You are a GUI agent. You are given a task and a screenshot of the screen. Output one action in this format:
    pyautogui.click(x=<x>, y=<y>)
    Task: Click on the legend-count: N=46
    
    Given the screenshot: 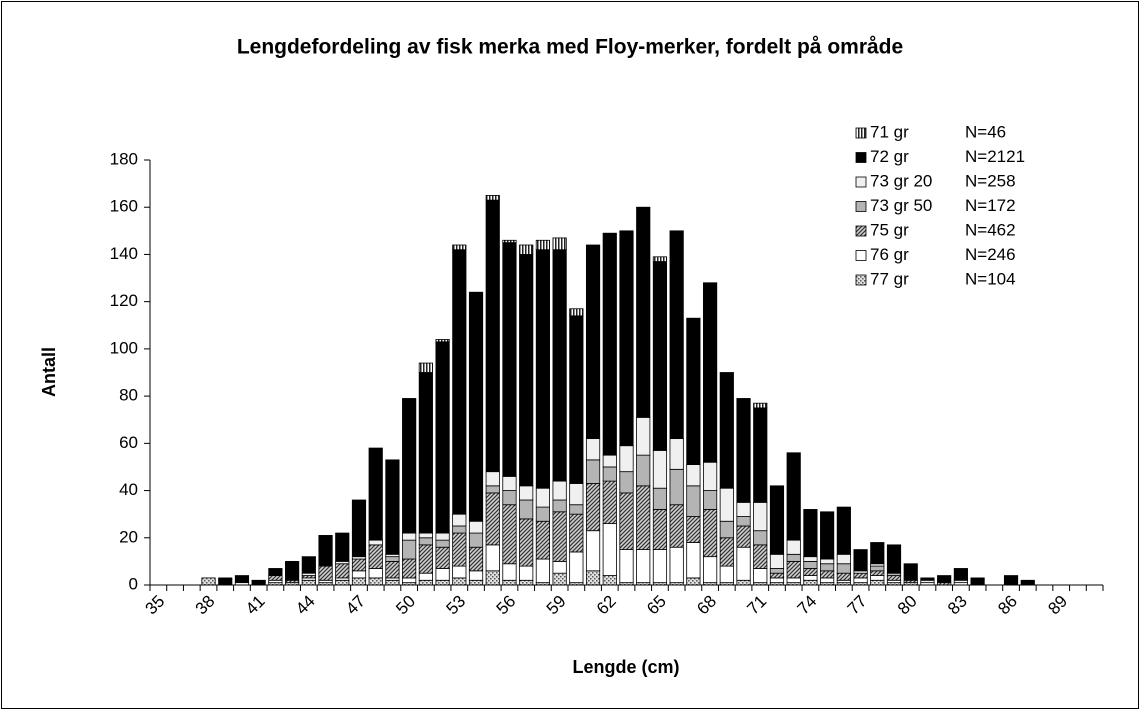 What is the action you would take?
    pyautogui.click(x=985, y=131)
    